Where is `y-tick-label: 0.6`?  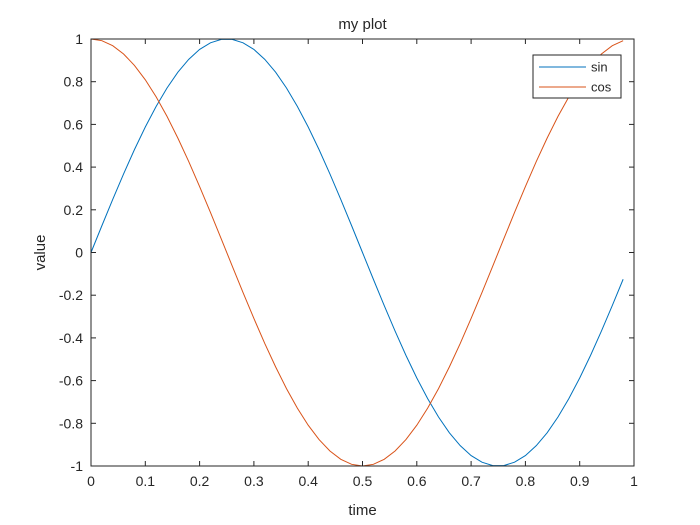
y-tick-label: 0.6 is located at coordinates (74, 124).